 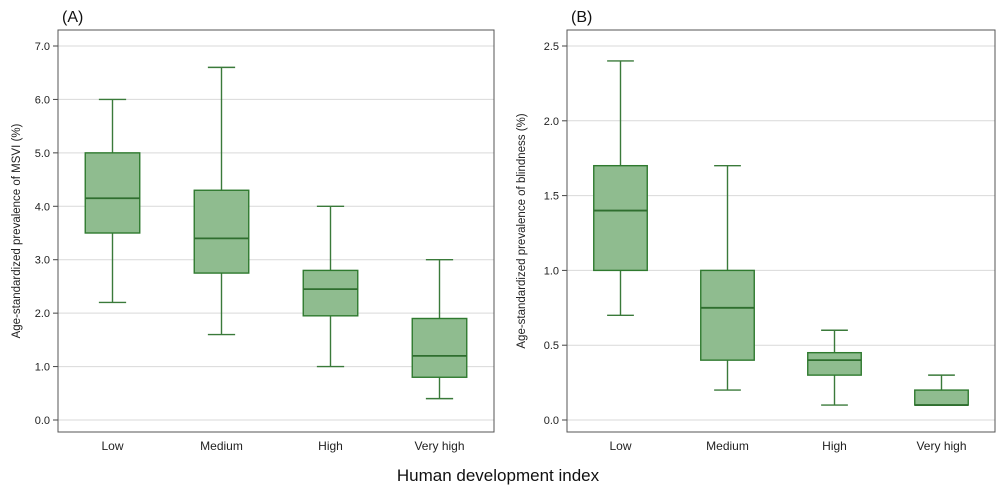 I want to click on y-tick-label: 0.5, so click(x=551, y=346).